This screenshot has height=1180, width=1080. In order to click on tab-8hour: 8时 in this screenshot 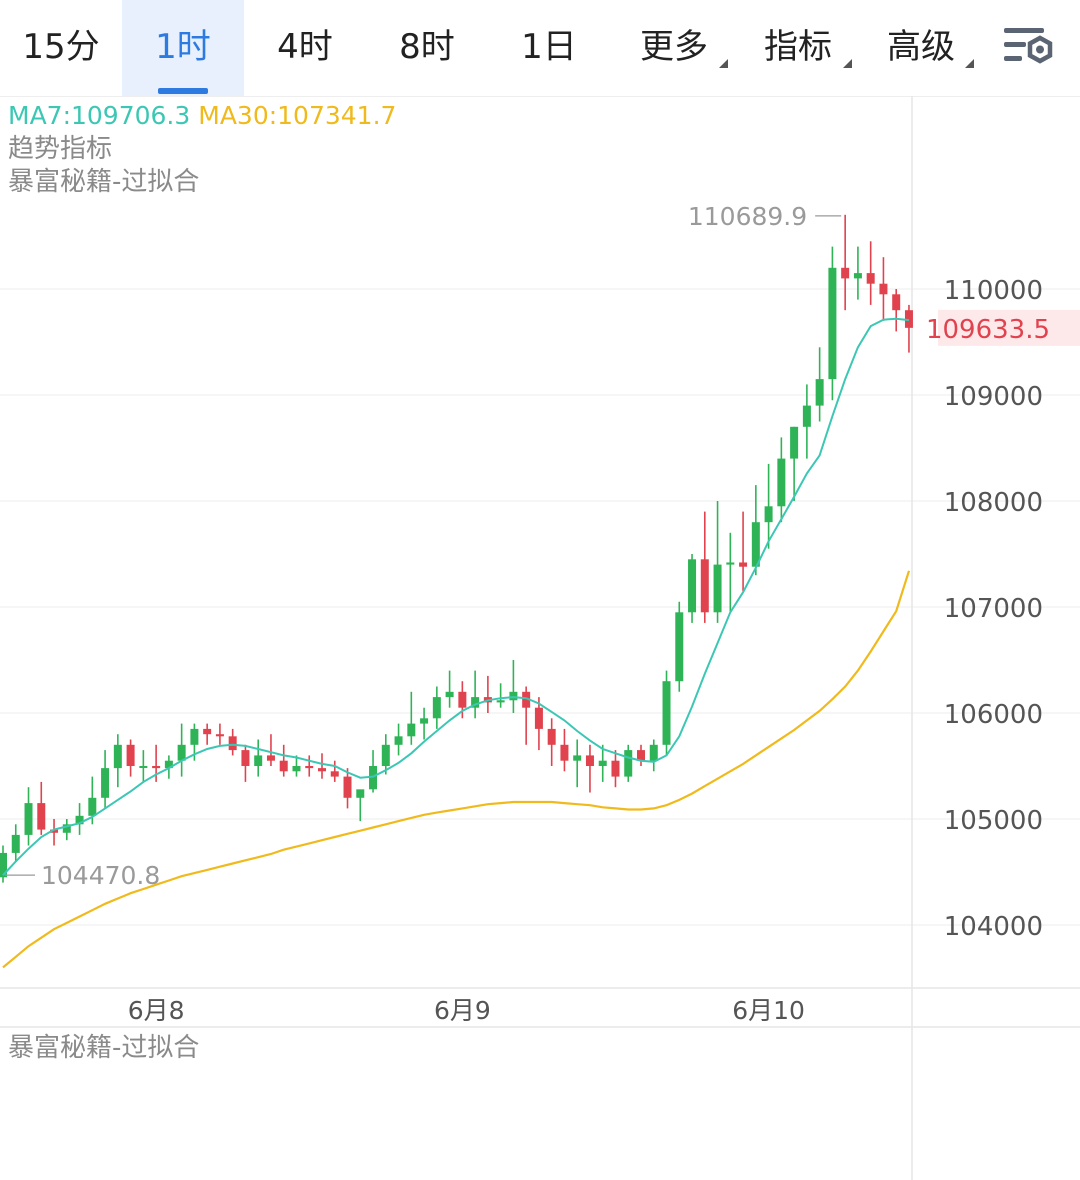, I will do `click(427, 47)`.